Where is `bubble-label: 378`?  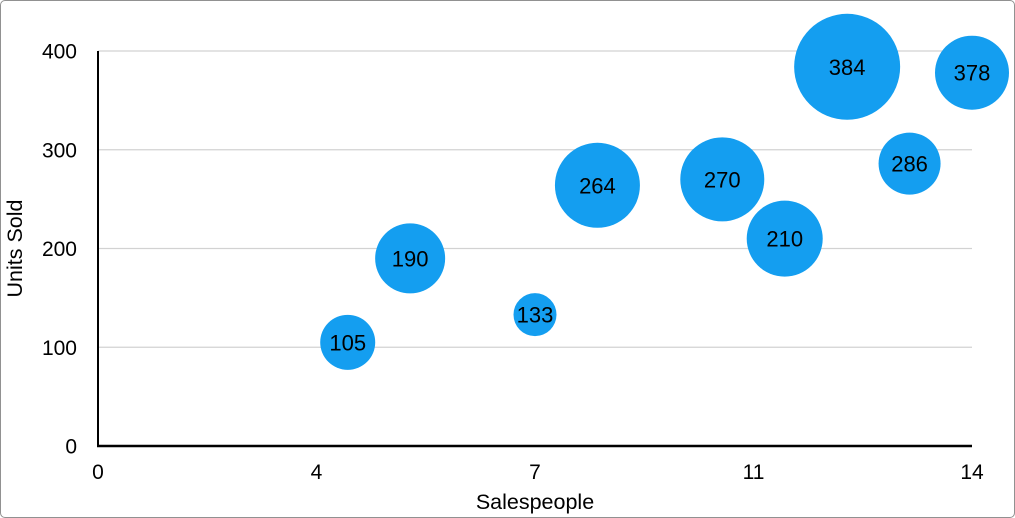 bubble-label: 378 is located at coordinates (972, 73).